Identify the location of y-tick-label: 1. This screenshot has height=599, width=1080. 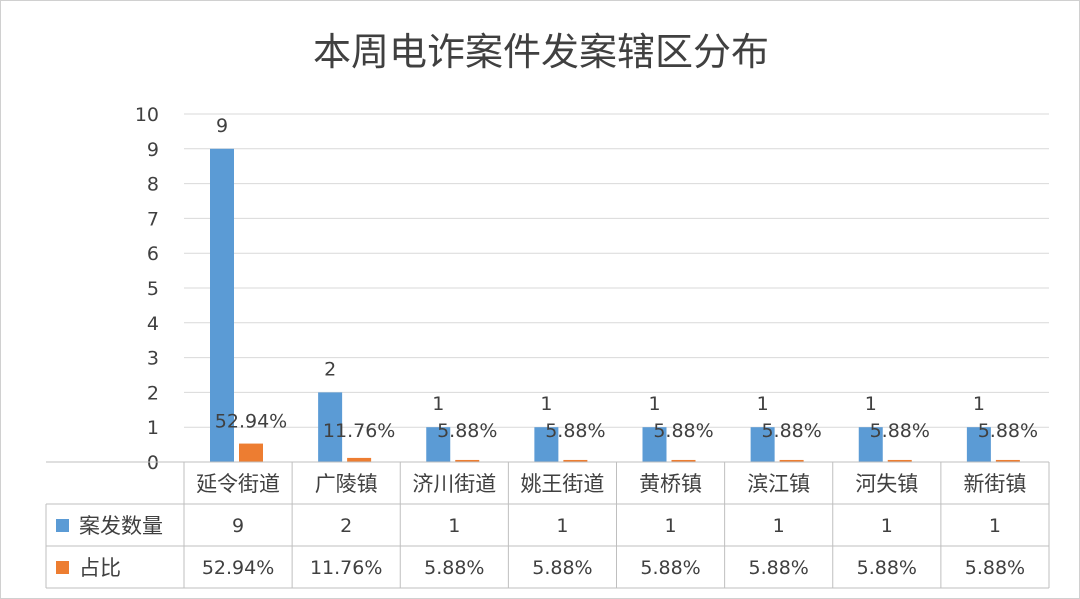
(153, 428).